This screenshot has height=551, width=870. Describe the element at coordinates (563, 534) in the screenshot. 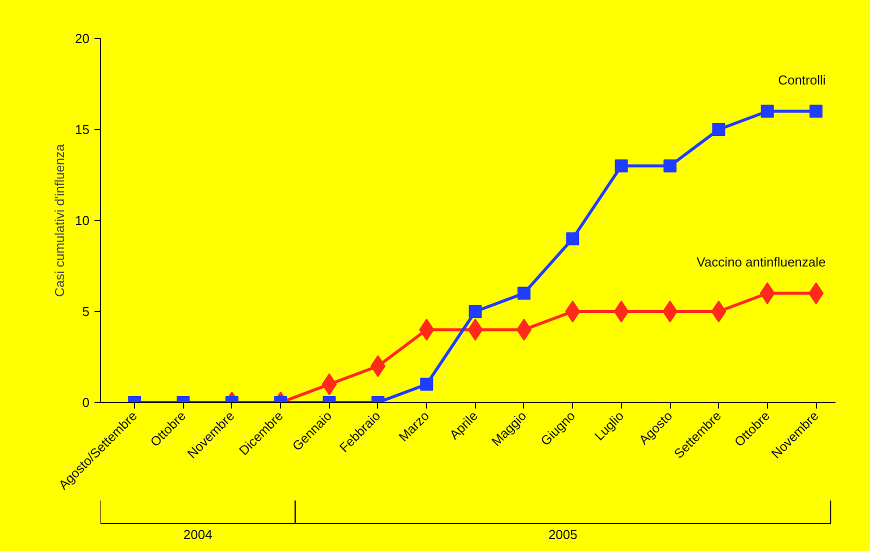

I see `text: 2005` at that location.